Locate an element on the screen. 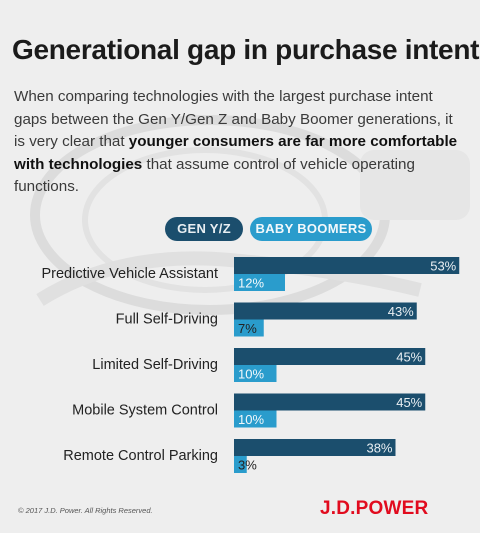 The image size is (480, 533). category-label-predictive-vehicle-assistant: Predictive Vehicle Assistant is located at coordinates (129, 274).